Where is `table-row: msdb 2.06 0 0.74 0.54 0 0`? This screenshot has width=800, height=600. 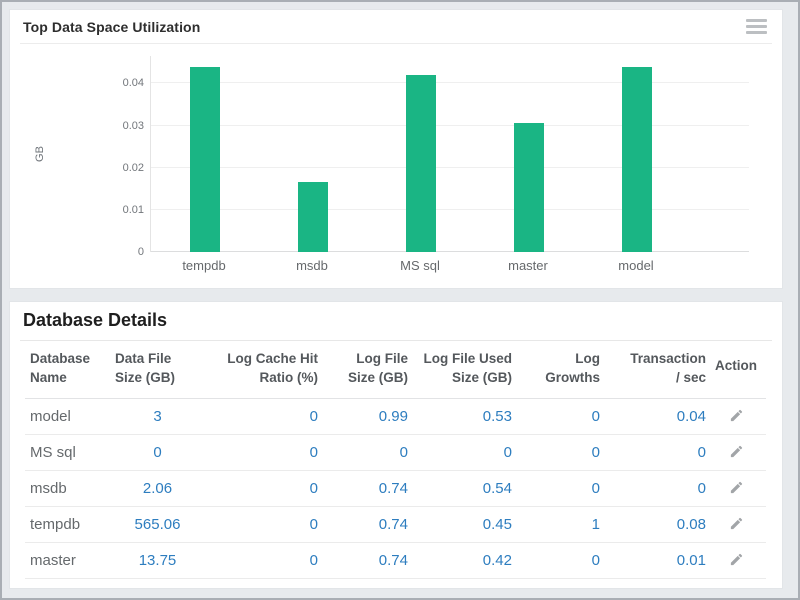 table-row: msdb 2.06 0 0.74 0.54 0 0 is located at coordinates (395, 488).